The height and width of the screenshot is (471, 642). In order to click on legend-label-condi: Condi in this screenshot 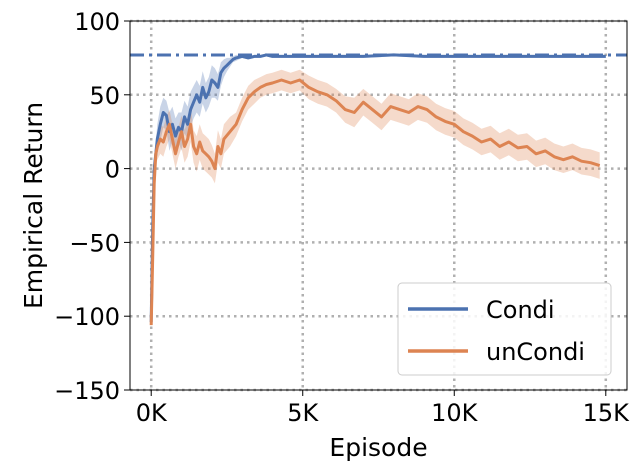, I will do `click(520, 310)`.